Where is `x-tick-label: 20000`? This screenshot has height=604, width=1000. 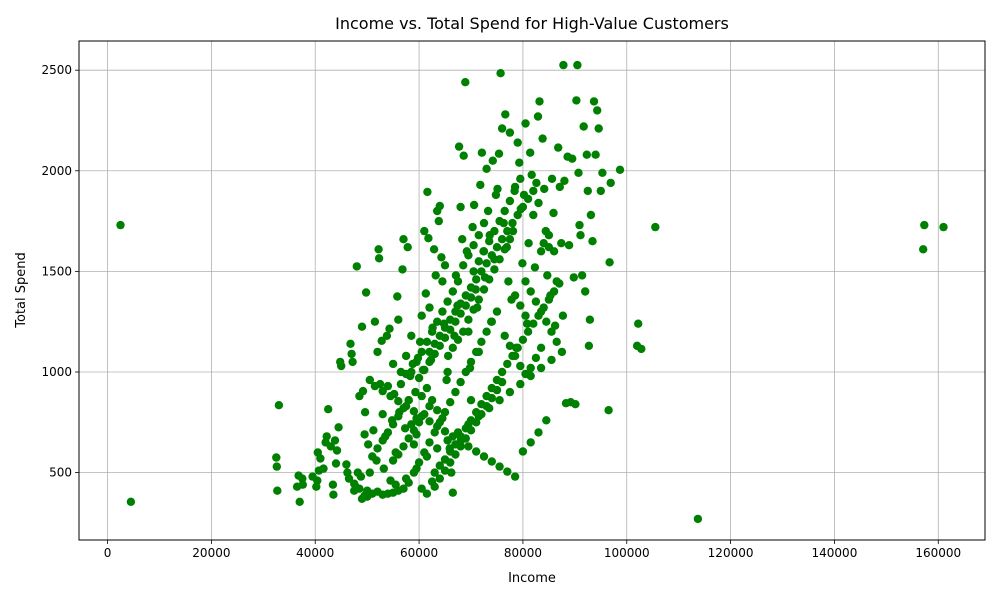
x-tick-label: 20000 is located at coordinates (211, 553).